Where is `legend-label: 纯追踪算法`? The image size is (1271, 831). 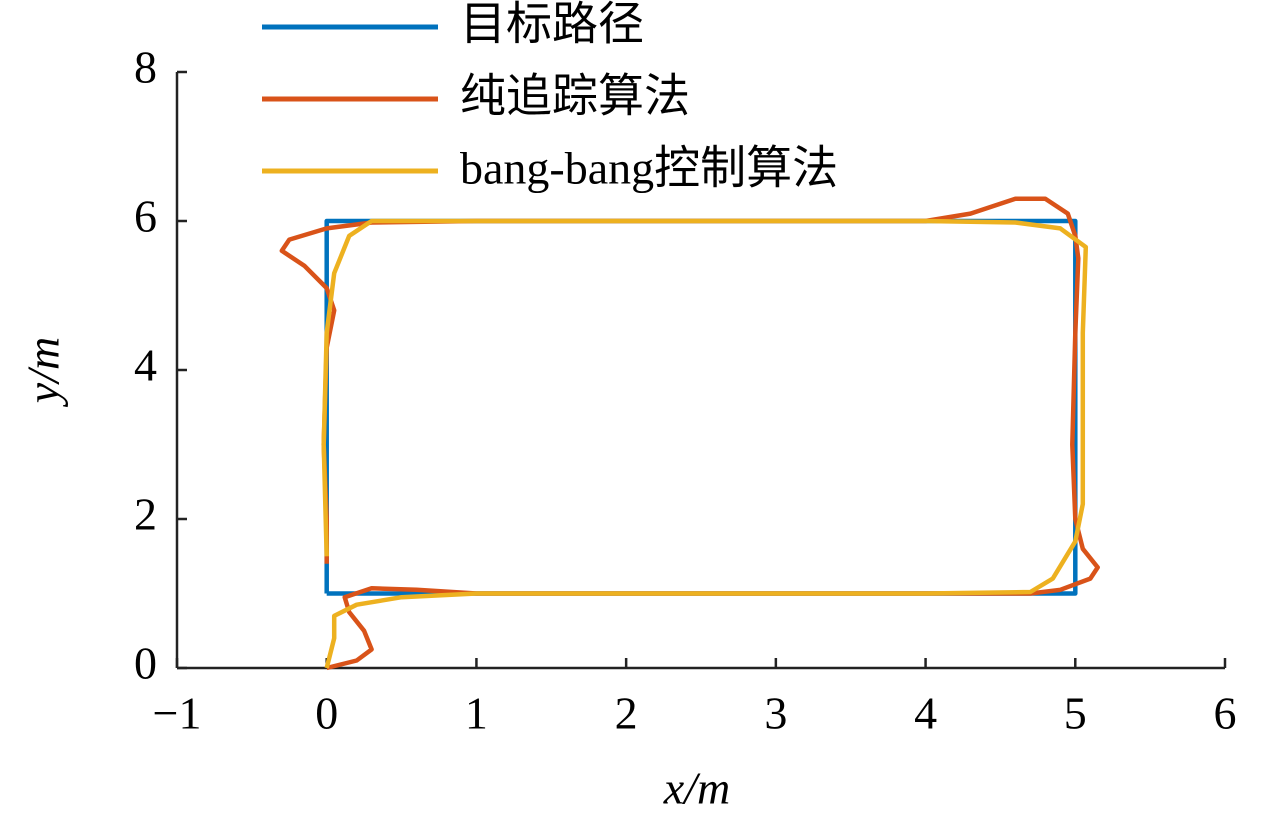
legend-label: 纯追踪算法 is located at coordinates (575, 96).